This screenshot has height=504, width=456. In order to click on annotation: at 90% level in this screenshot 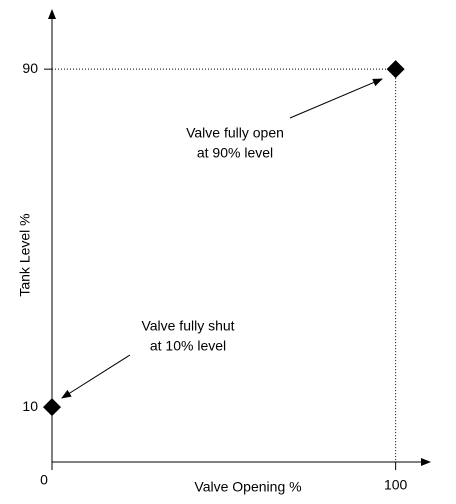, I will do `click(235, 153)`.